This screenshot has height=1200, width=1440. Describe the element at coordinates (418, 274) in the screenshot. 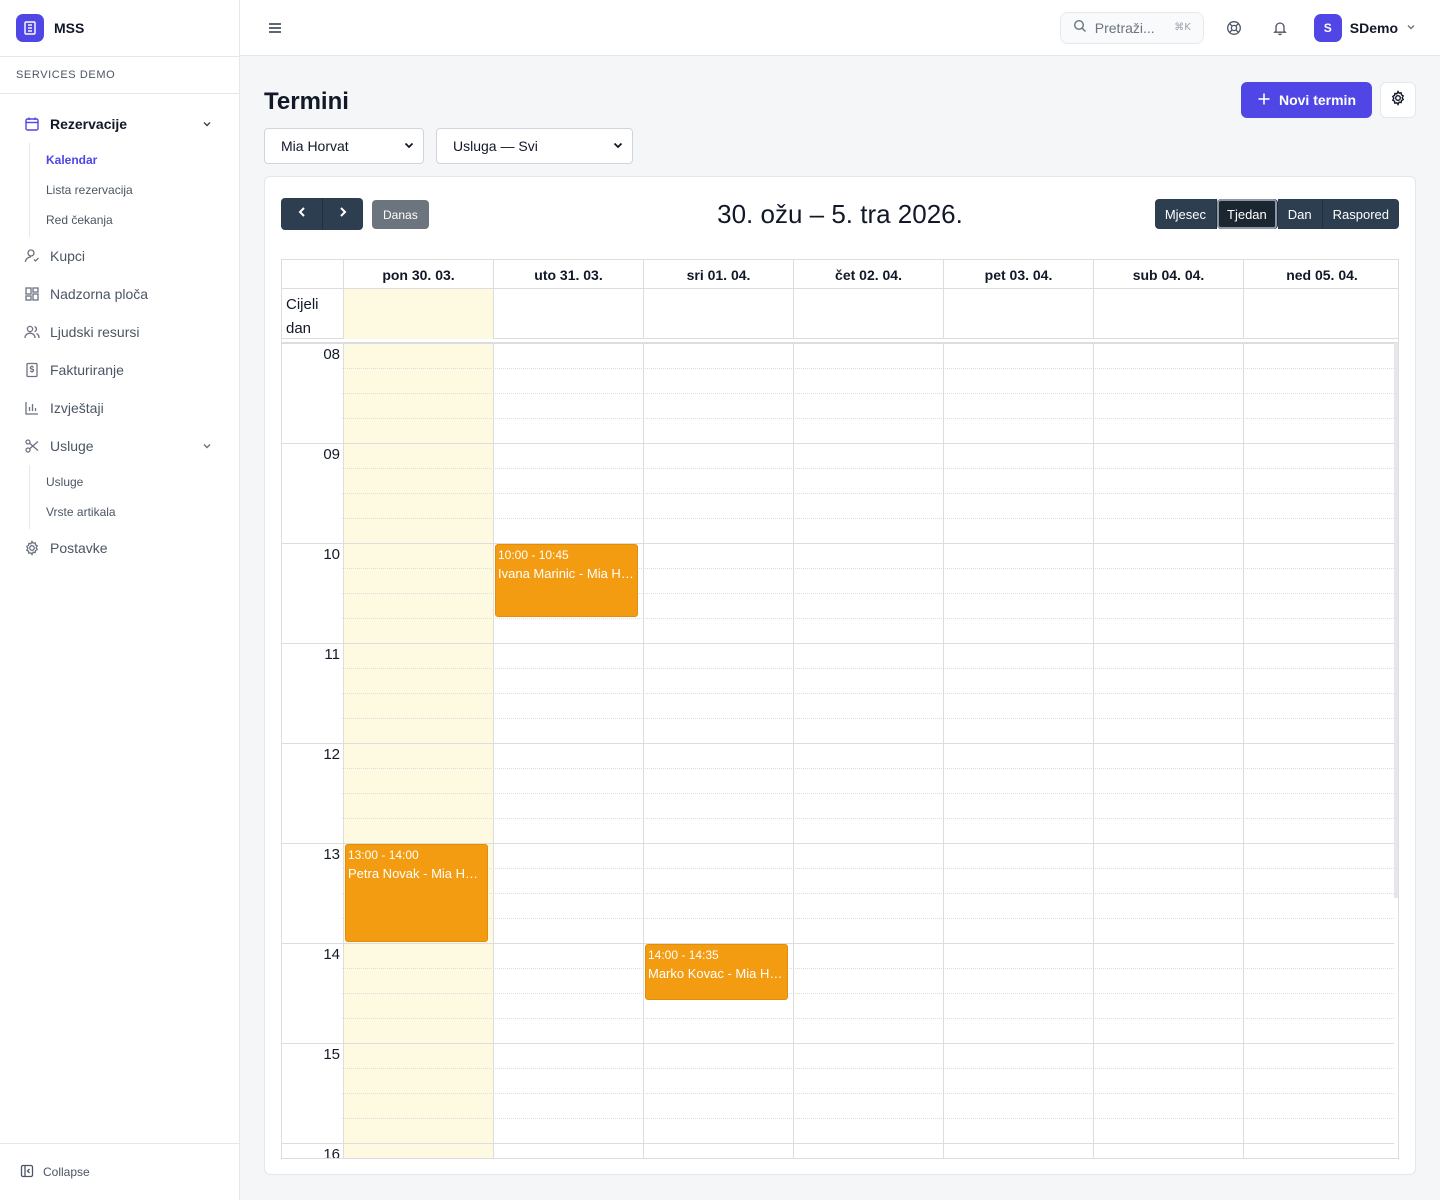

I see `day-header: pon 30. 03.` at that location.